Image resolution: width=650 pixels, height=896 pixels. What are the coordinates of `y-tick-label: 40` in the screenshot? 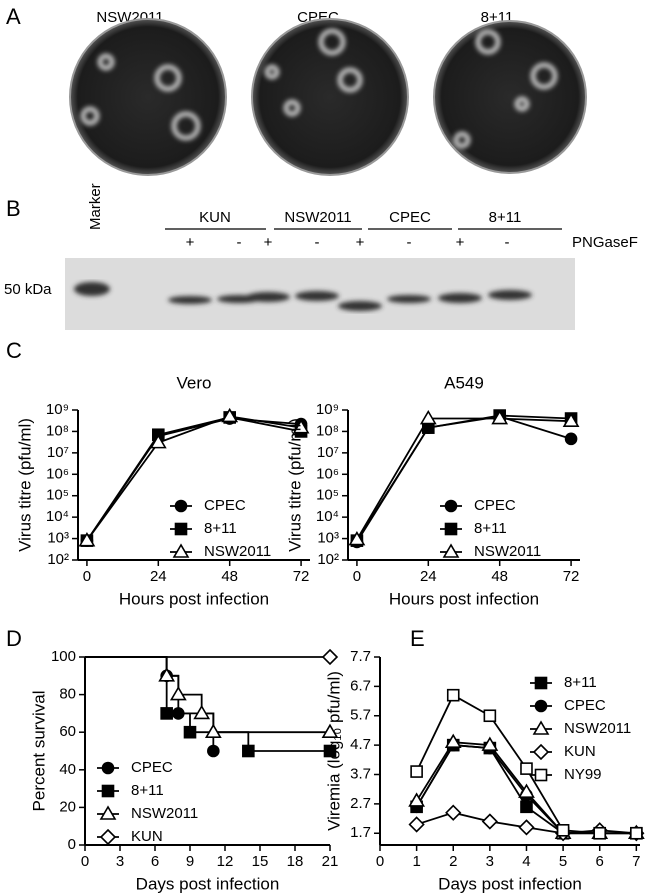 It's located at (67, 769).